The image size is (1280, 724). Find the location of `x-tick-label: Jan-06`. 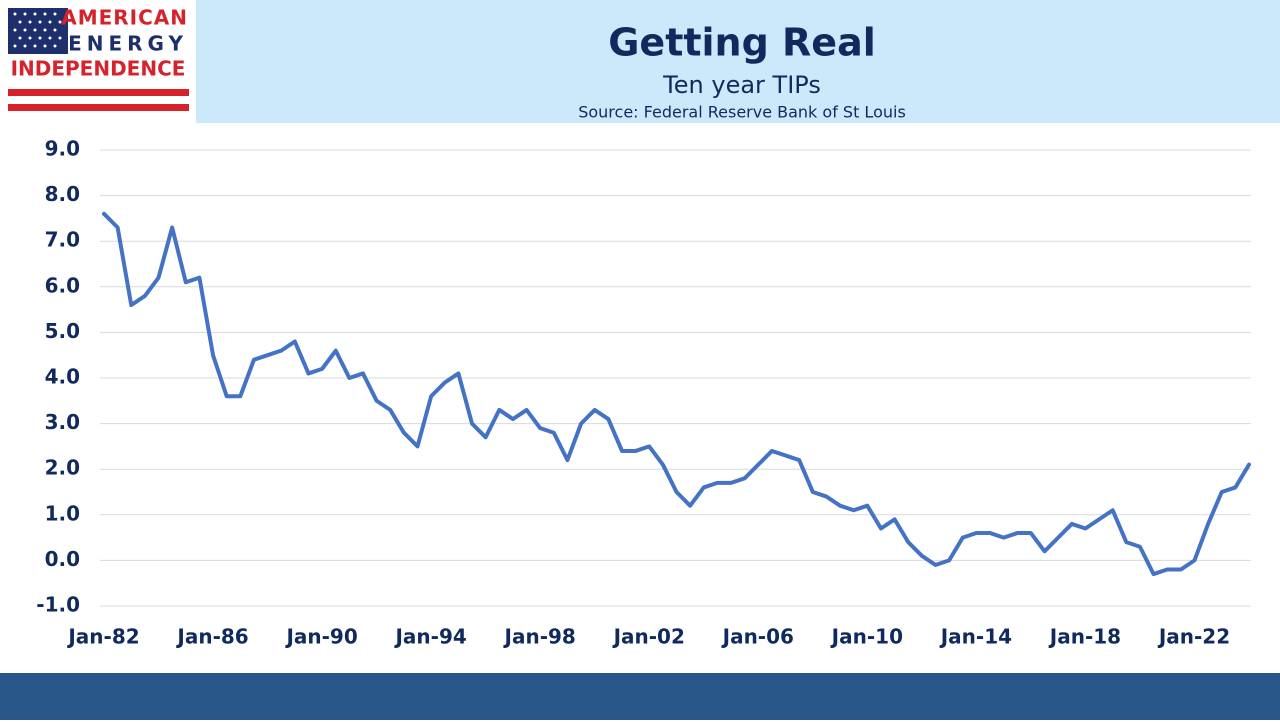

x-tick-label: Jan-06 is located at coordinates (757, 637).